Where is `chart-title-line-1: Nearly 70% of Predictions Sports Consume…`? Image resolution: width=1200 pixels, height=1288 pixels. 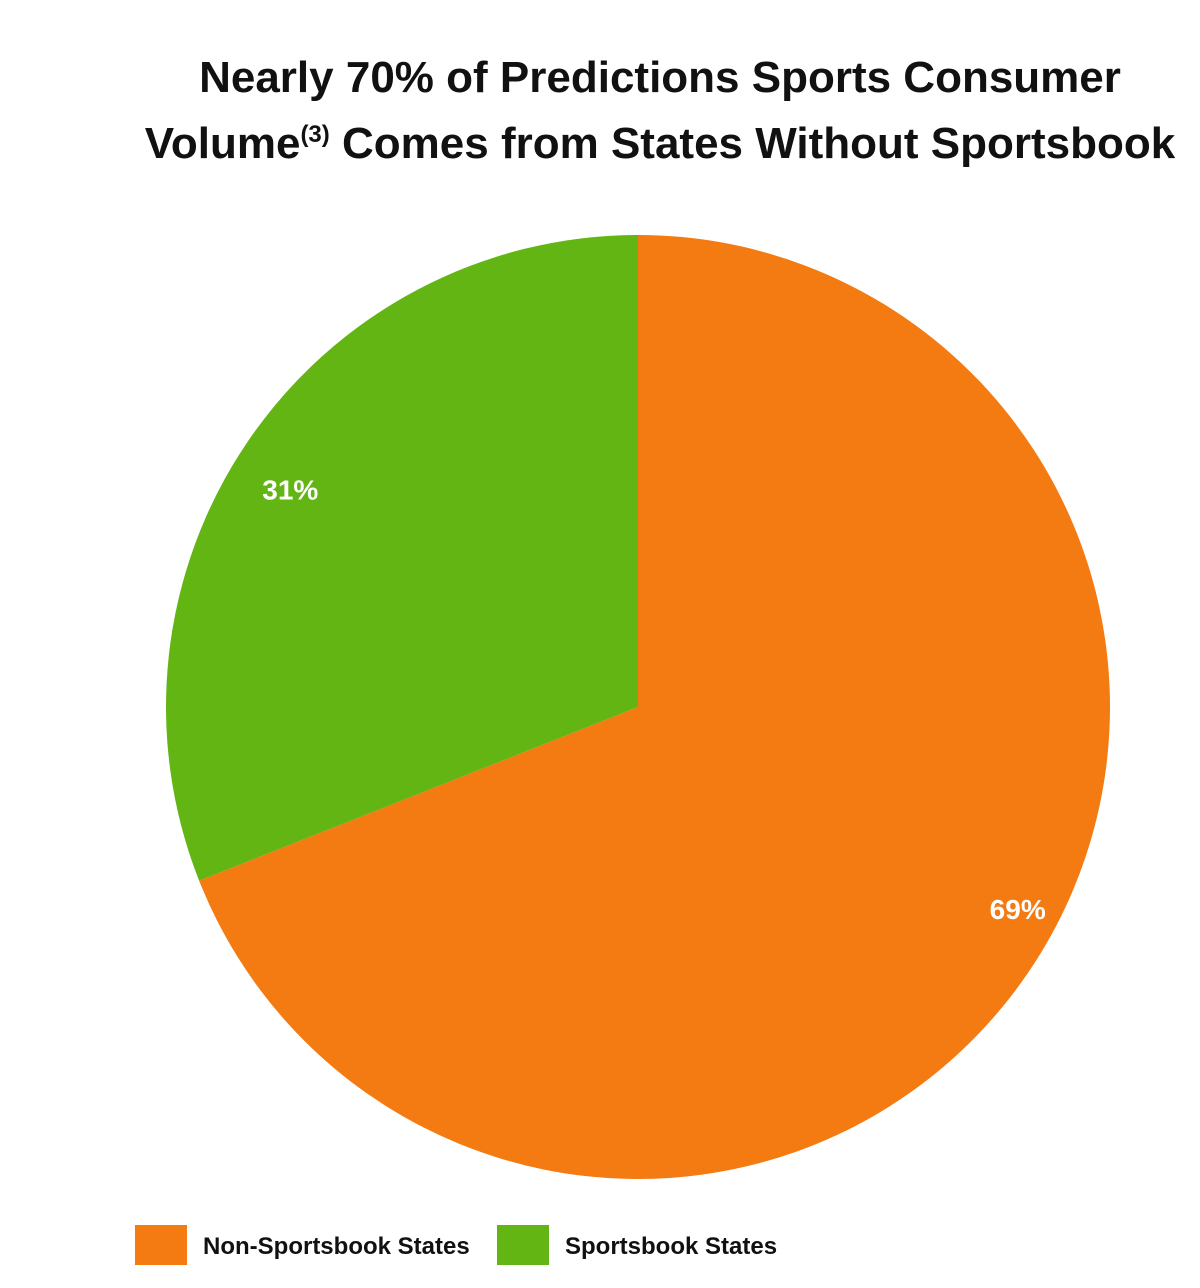
chart-title-line-1: Nearly 70% of Predictions Sports Consume… is located at coordinates (660, 77).